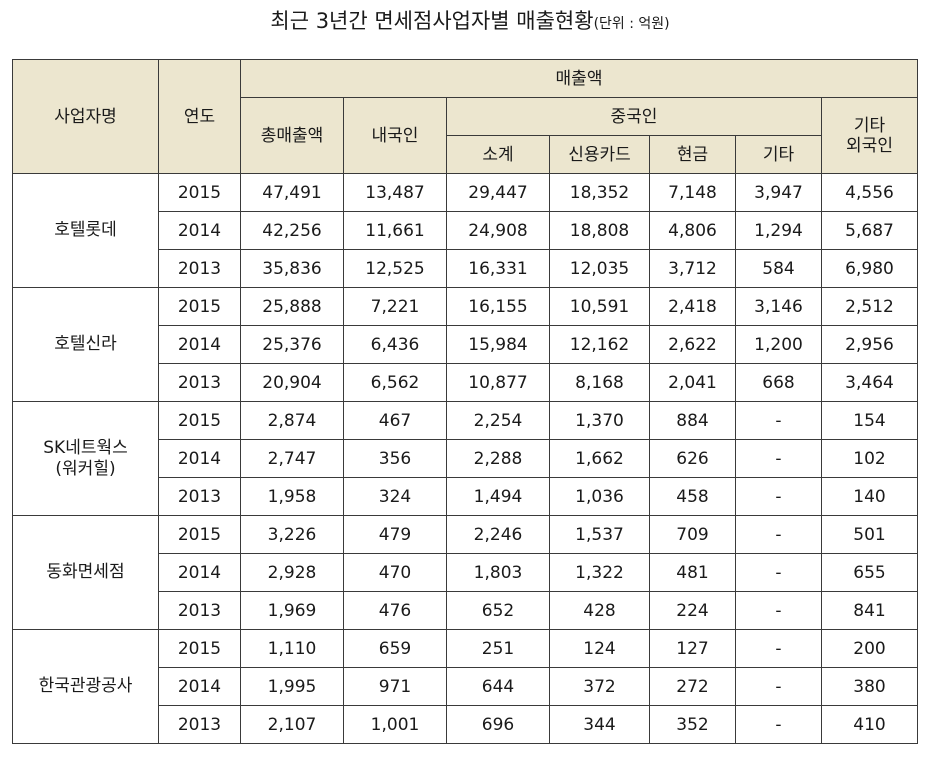 This screenshot has width=940, height=778. I want to click on subtotal-cell: 29,447, so click(498, 192).